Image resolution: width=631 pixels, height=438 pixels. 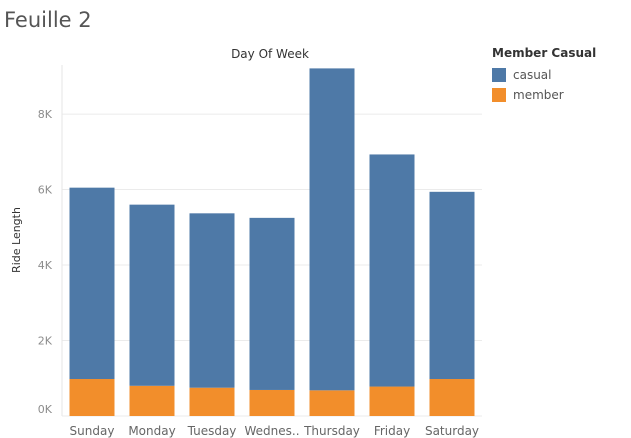 What do you see at coordinates (45, 114) in the screenshot?
I see `y-tick-label: 8K` at bounding box center [45, 114].